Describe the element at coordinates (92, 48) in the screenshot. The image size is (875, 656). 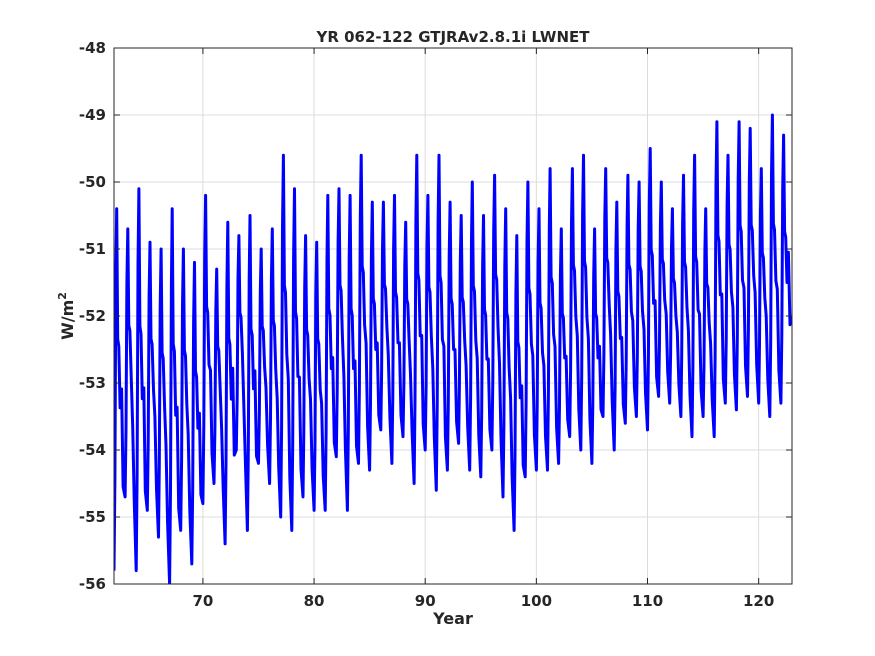
I see `y-tick-label: -48` at that location.